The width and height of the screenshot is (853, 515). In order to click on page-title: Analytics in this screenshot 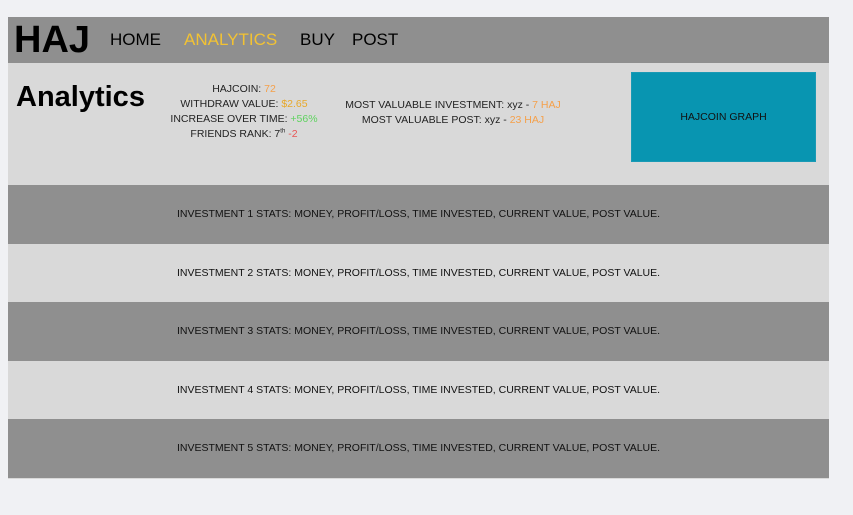, I will do `click(80, 97)`.